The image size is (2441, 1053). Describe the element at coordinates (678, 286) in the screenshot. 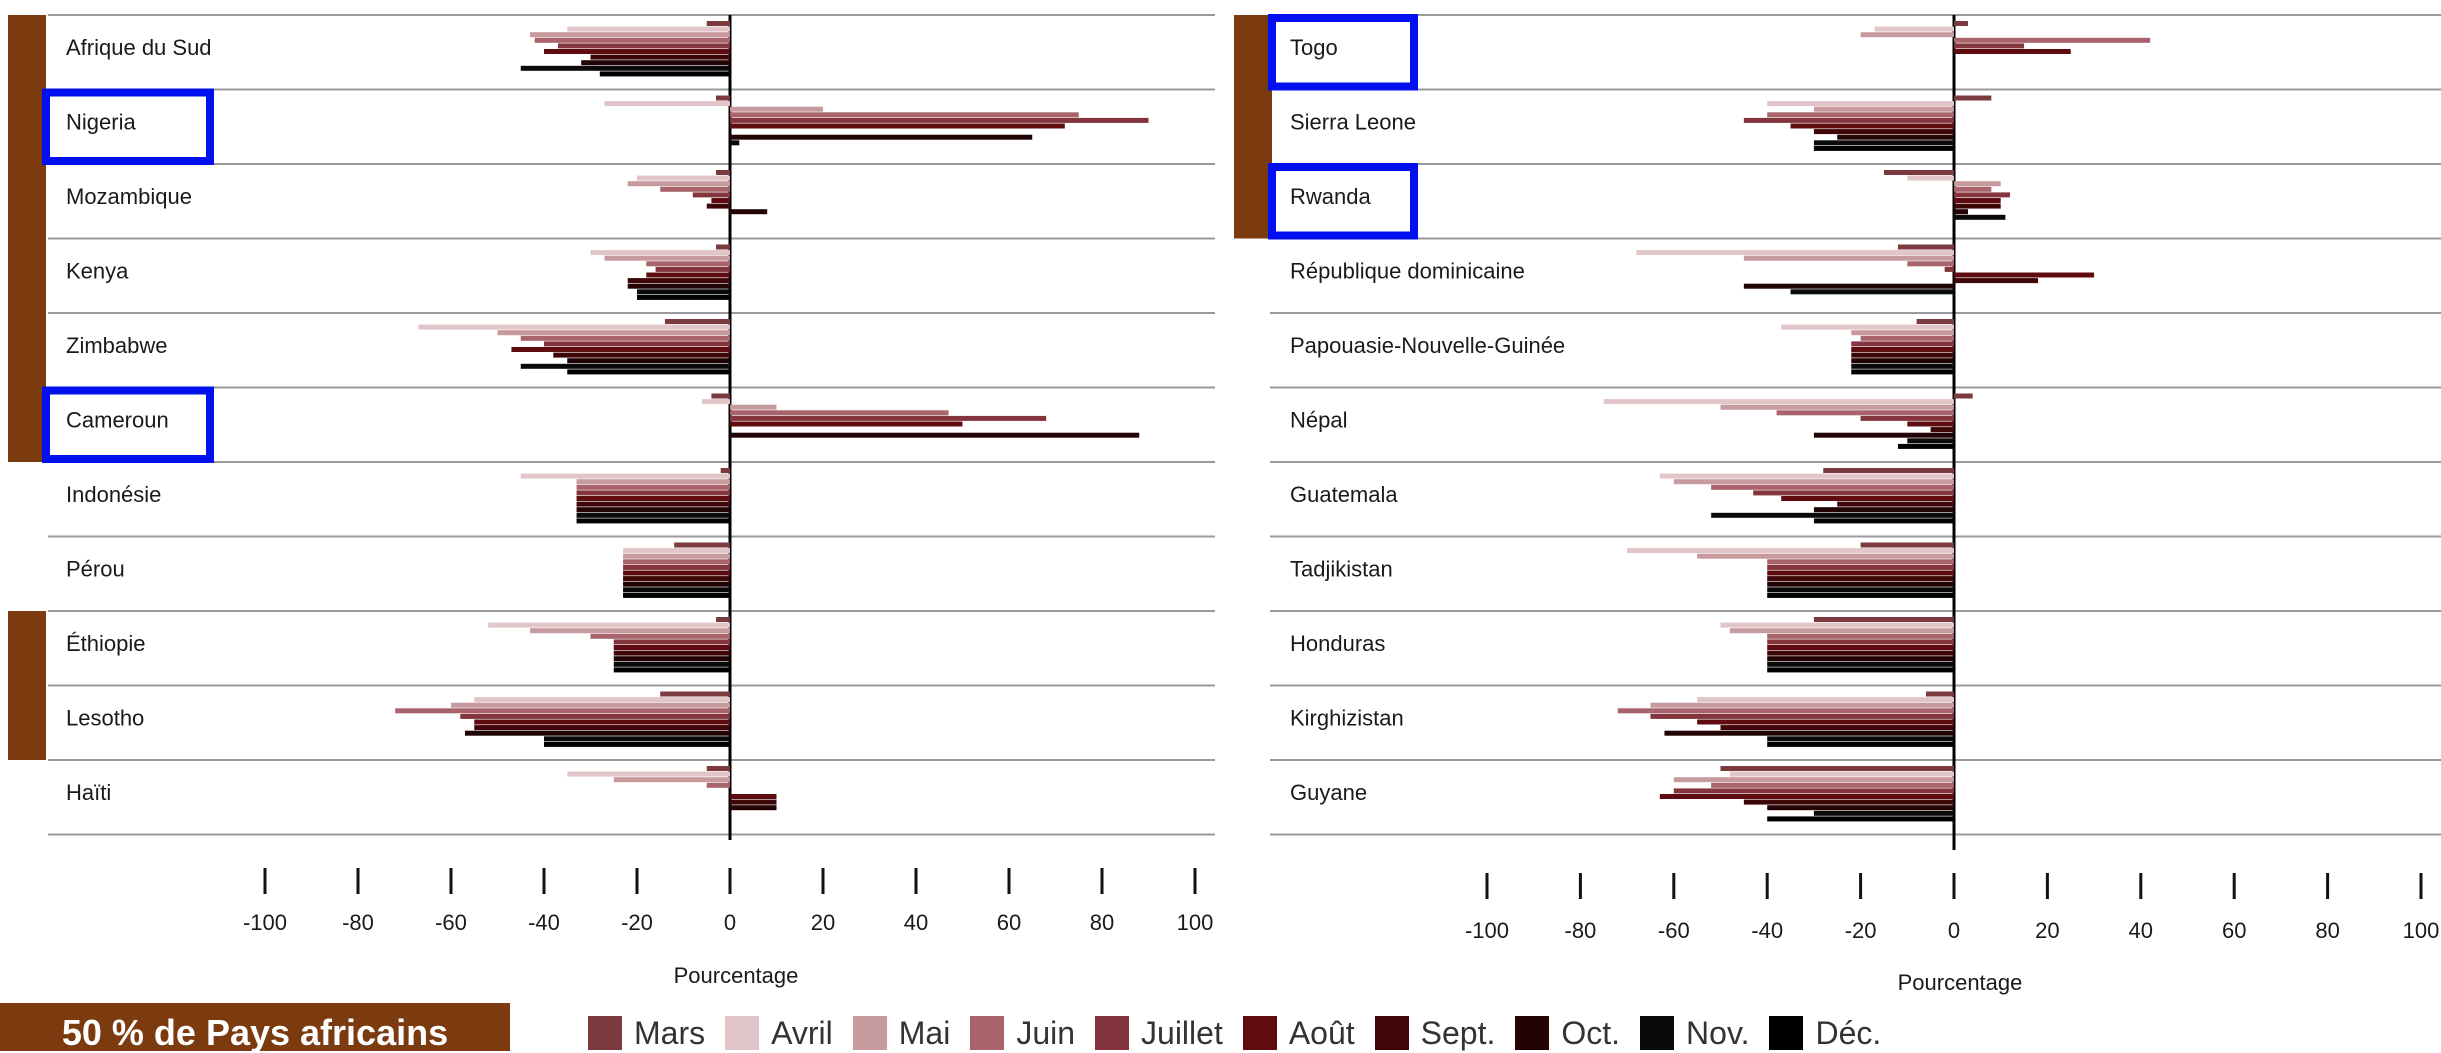

I see `bar-kenya-oct-` at that location.